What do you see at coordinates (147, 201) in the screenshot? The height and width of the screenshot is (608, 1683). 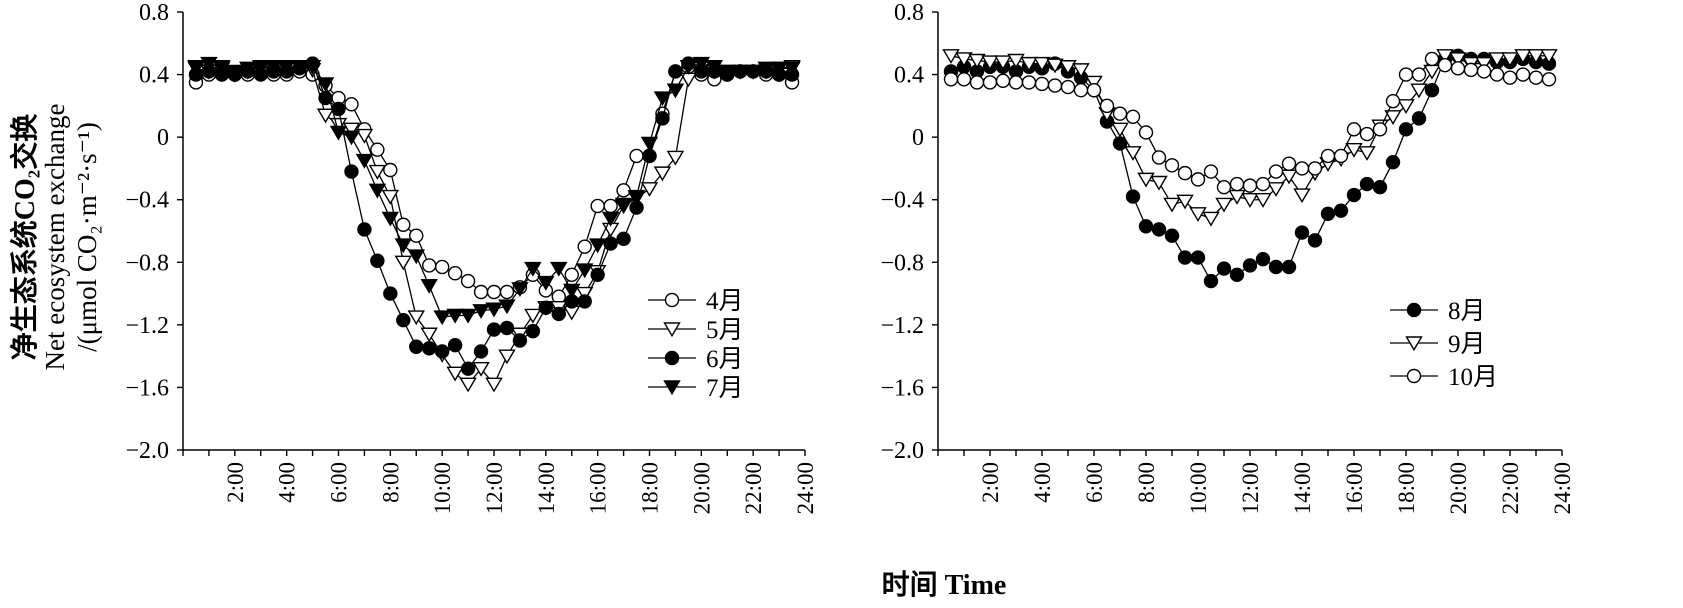 I see `y-tick-label: −0.4` at bounding box center [147, 201].